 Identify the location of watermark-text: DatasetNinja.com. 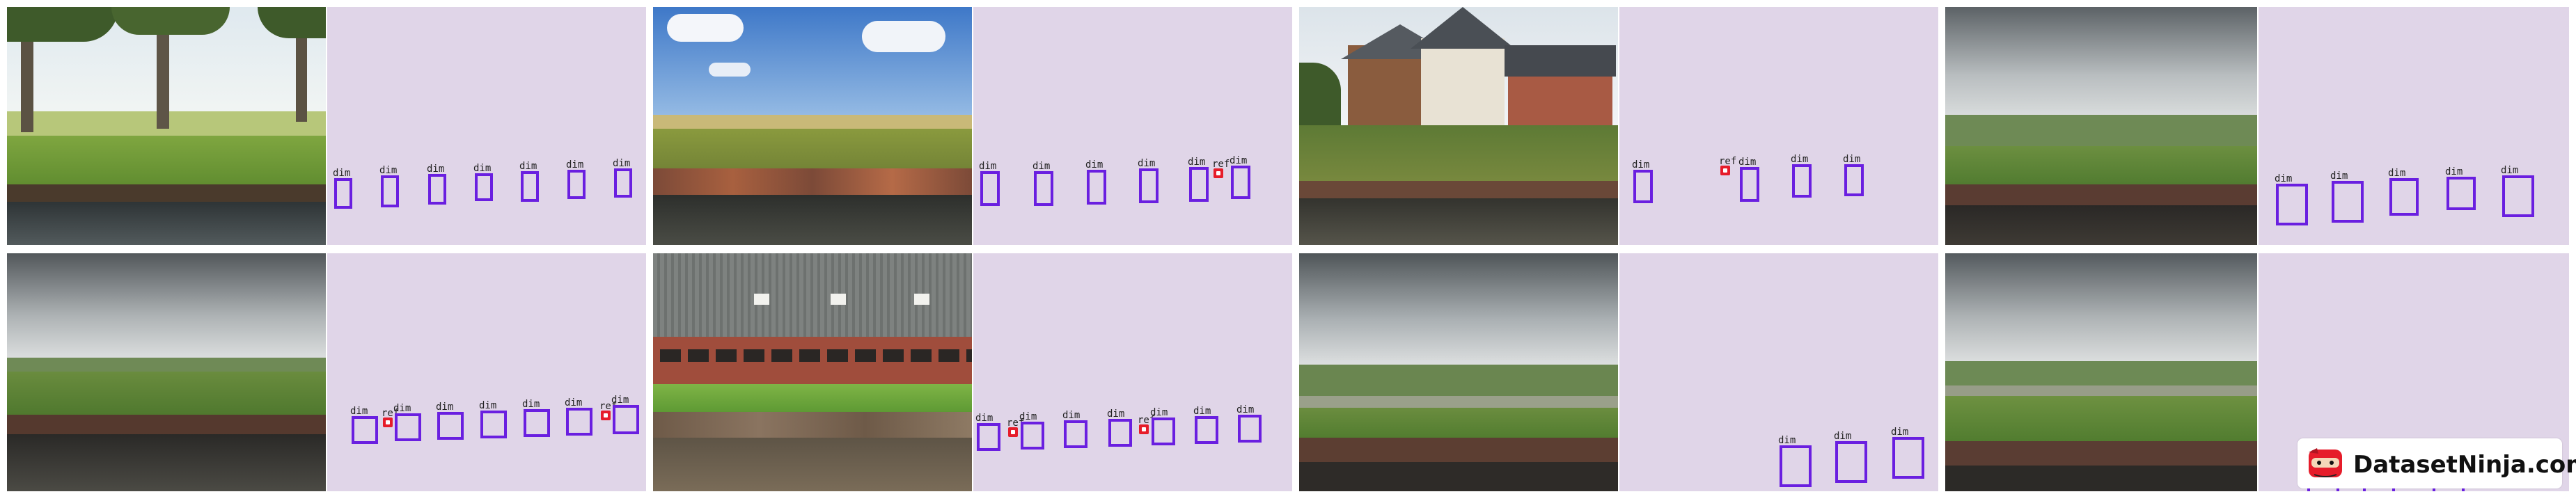
(2464, 465).